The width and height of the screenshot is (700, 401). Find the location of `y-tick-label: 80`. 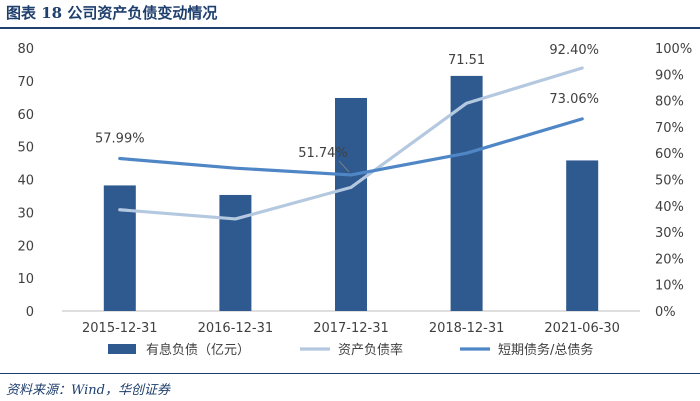

y-tick-label: 80 is located at coordinates (25, 49).